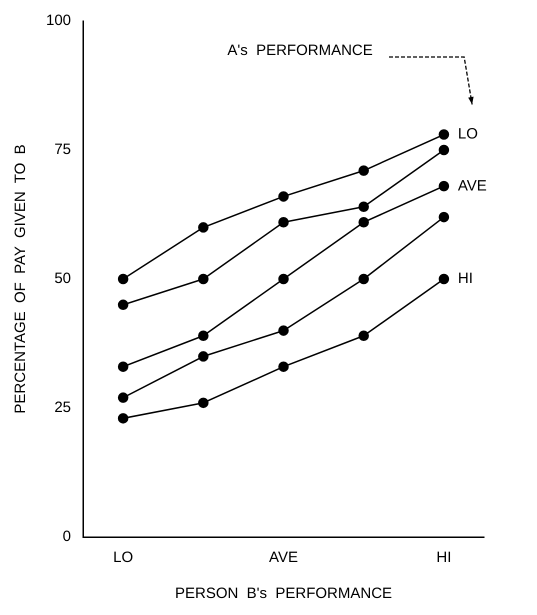 Image resolution: width=537 pixels, height=615 pixels. I want to click on series-label: LO, so click(468, 134).